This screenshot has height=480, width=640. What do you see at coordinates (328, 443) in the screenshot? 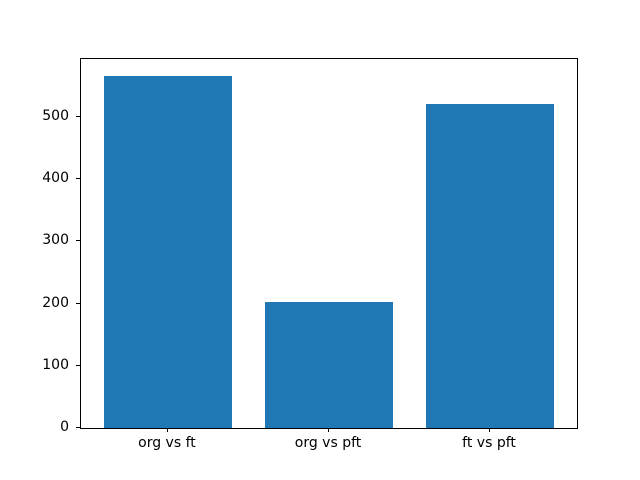
I see `x-tick-label: org vs pft` at bounding box center [328, 443].